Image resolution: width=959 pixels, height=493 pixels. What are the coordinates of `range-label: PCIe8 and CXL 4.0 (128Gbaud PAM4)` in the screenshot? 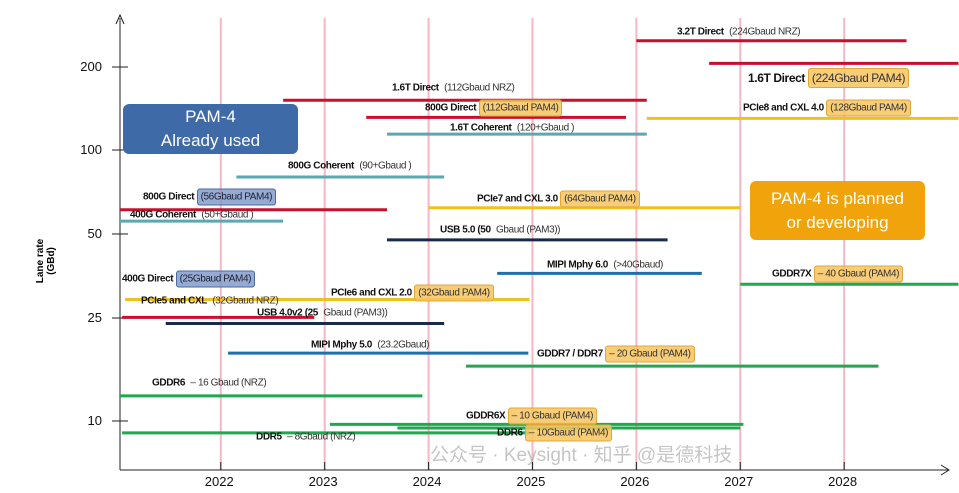 It's located at (827, 108).